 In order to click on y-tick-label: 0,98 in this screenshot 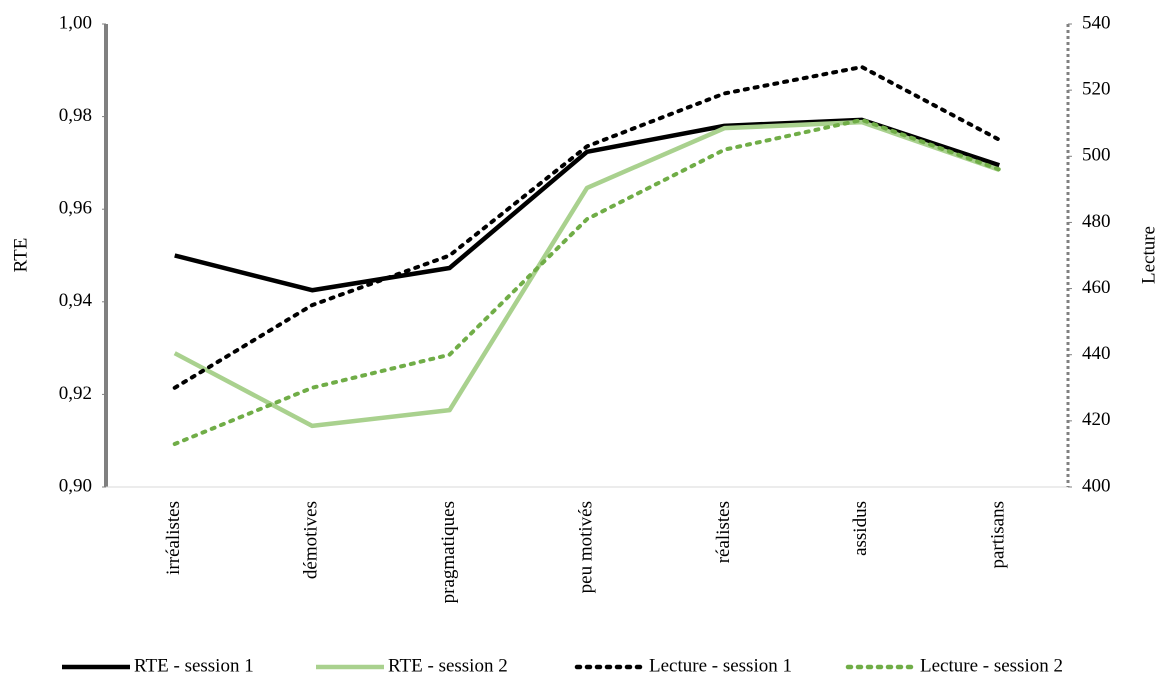, I will do `click(75, 115)`.